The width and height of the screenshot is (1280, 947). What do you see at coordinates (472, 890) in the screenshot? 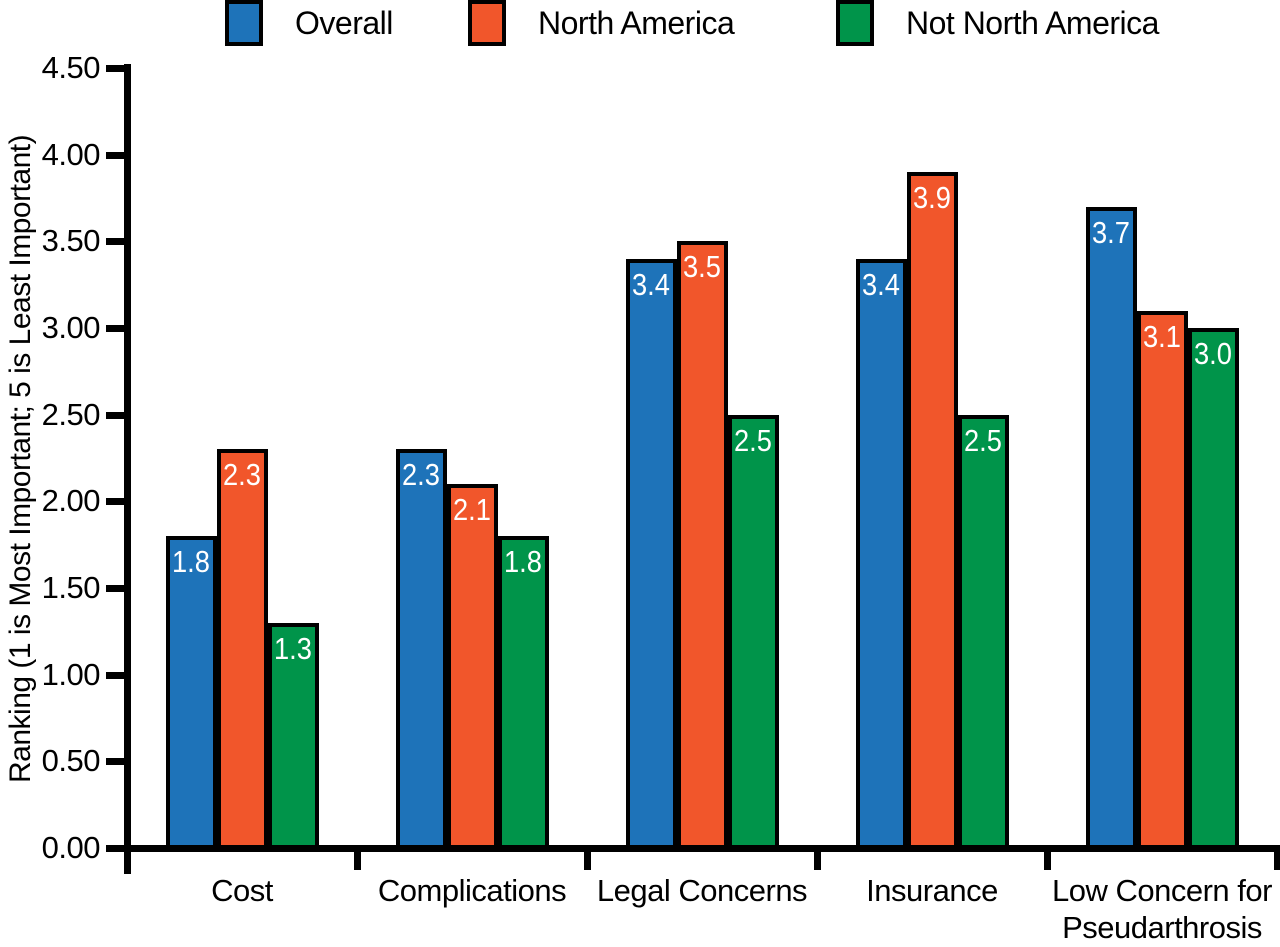
I see `category-label: Complications` at bounding box center [472, 890].